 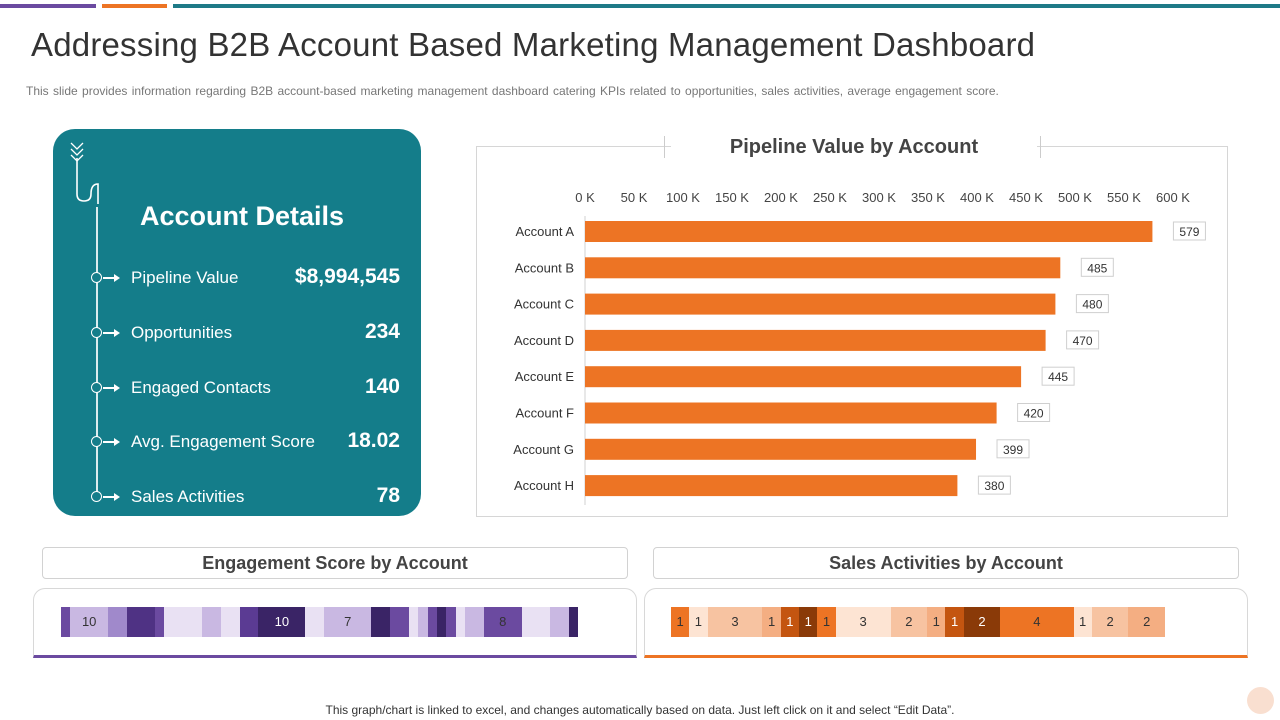 I want to click on timeline-line, so click(x=97, y=353).